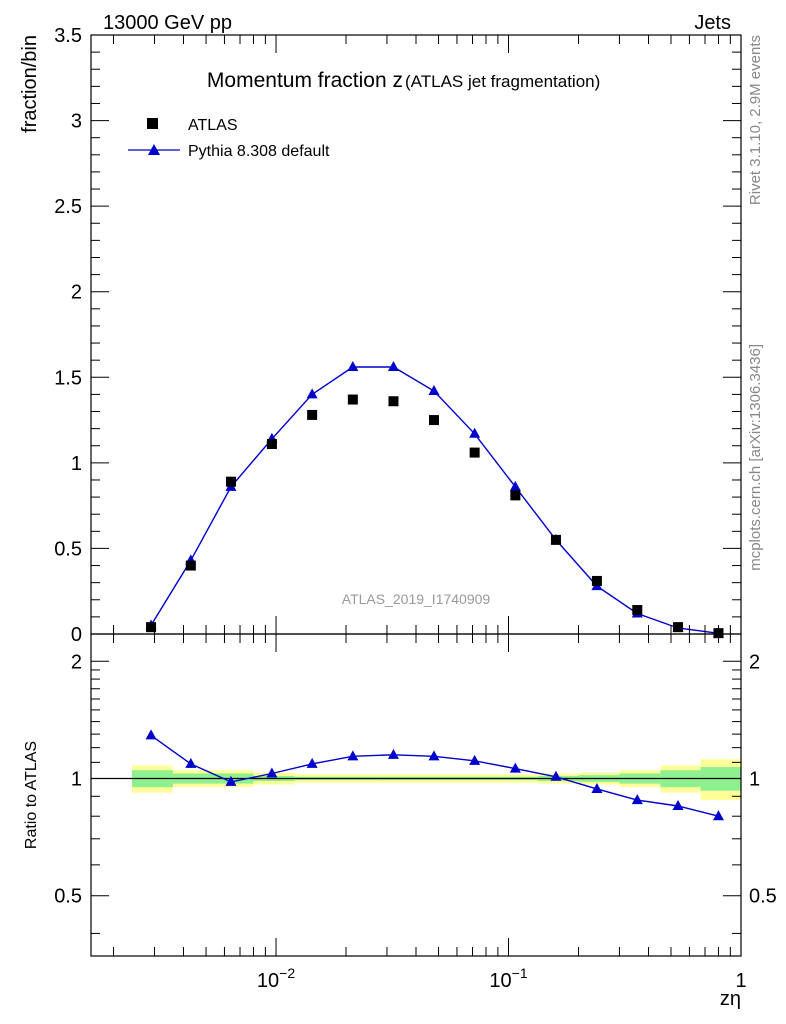 The image size is (786, 1024). What do you see at coordinates (76, 293) in the screenshot?
I see `y-tick-label: 2` at bounding box center [76, 293].